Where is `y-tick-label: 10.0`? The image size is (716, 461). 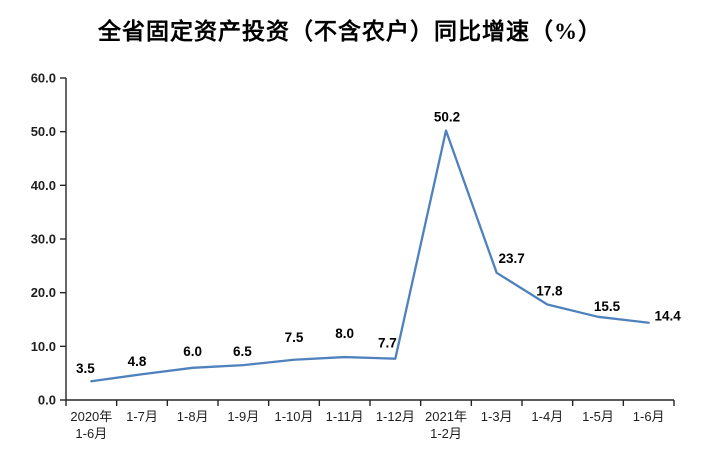 y-tick-label: 10.0 is located at coordinates (43, 346).